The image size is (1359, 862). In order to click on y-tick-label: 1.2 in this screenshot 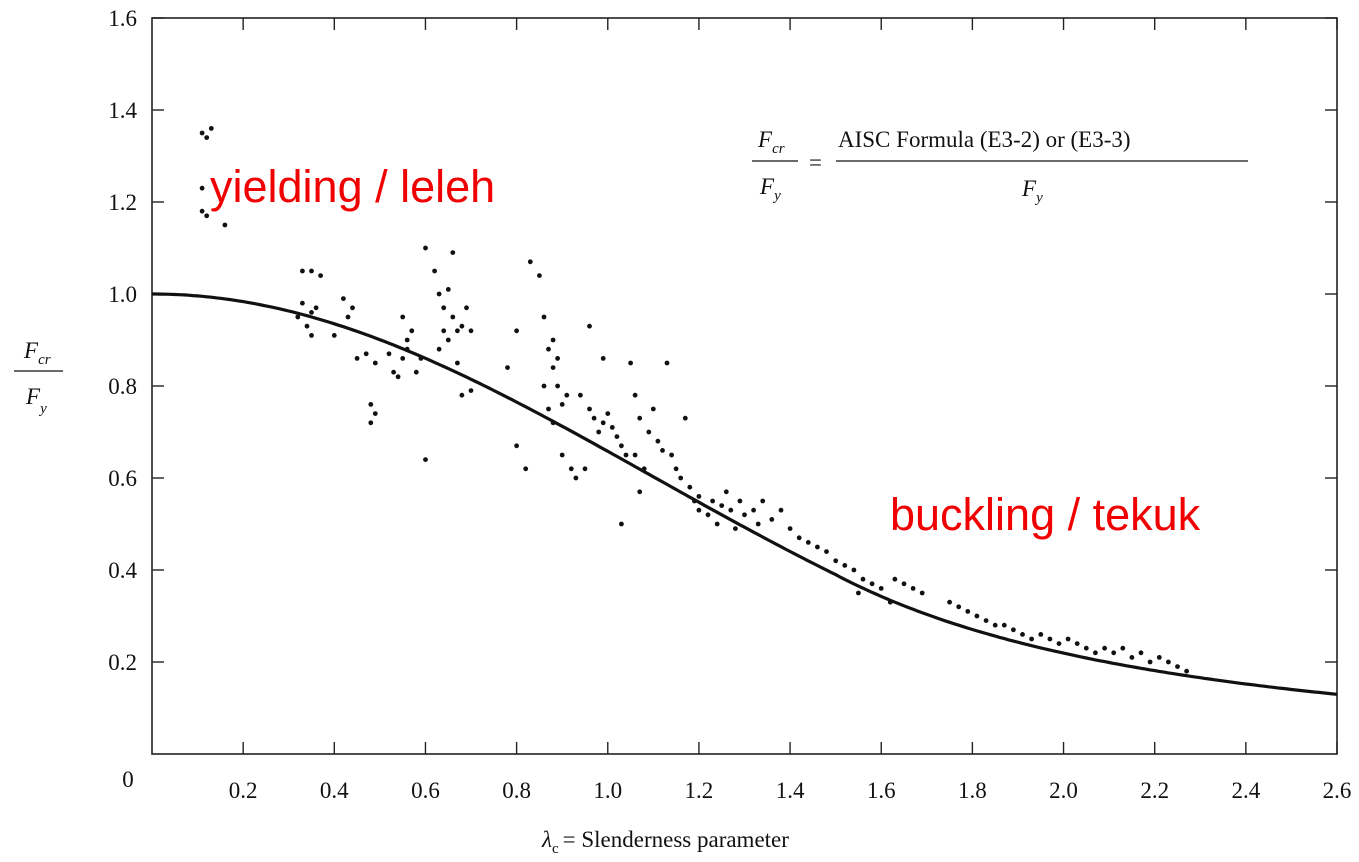, I will do `click(122, 202)`.